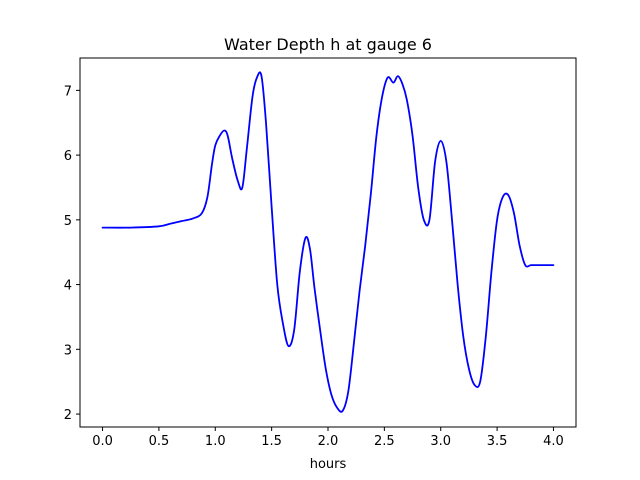  Describe the element at coordinates (553, 441) in the screenshot. I see `x-tick-label: 4.0` at that location.